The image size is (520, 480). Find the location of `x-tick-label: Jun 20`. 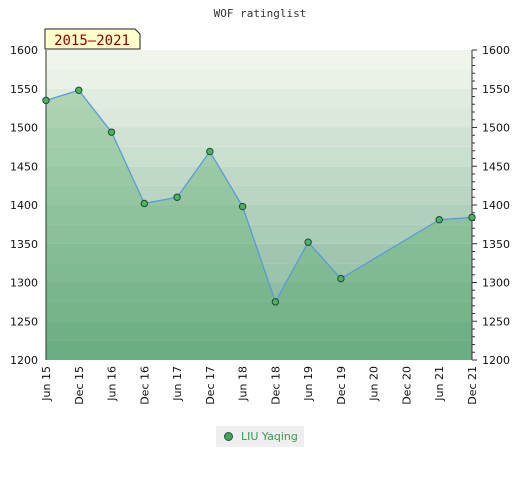

x-tick-label: Jun 20 is located at coordinates (374, 384).